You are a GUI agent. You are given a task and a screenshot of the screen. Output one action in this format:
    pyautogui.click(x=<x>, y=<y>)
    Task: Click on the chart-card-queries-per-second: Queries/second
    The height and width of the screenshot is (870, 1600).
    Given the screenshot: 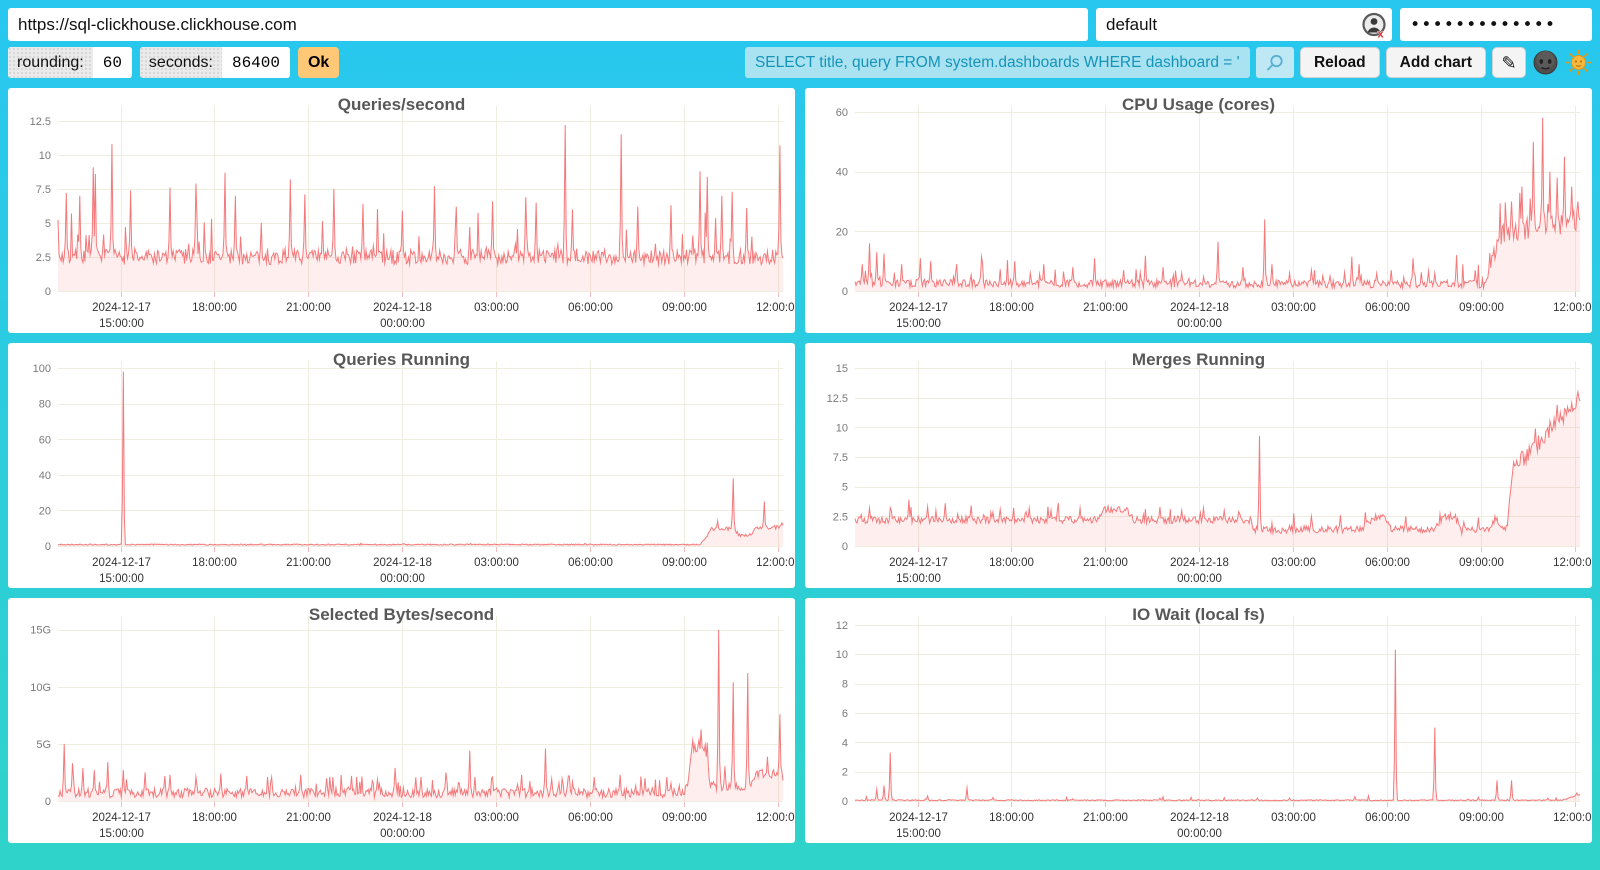 What is the action you would take?
    pyautogui.click(x=401, y=210)
    